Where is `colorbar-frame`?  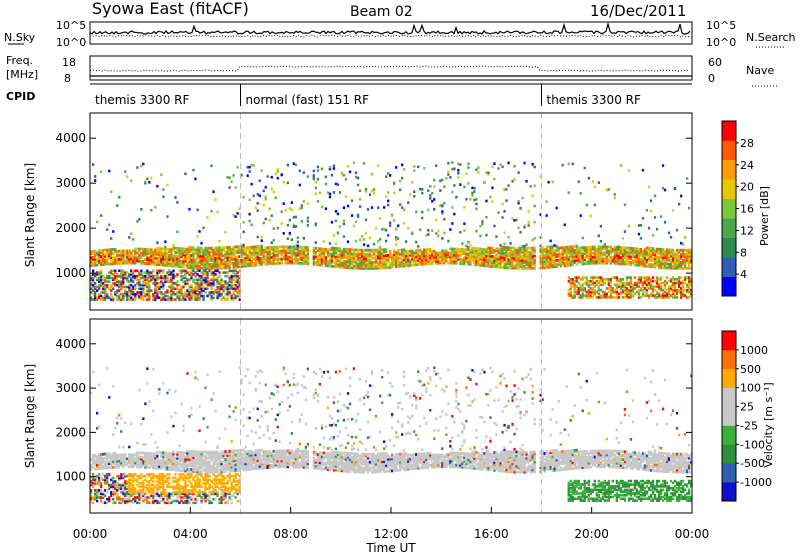 colorbar-frame is located at coordinates (729, 416).